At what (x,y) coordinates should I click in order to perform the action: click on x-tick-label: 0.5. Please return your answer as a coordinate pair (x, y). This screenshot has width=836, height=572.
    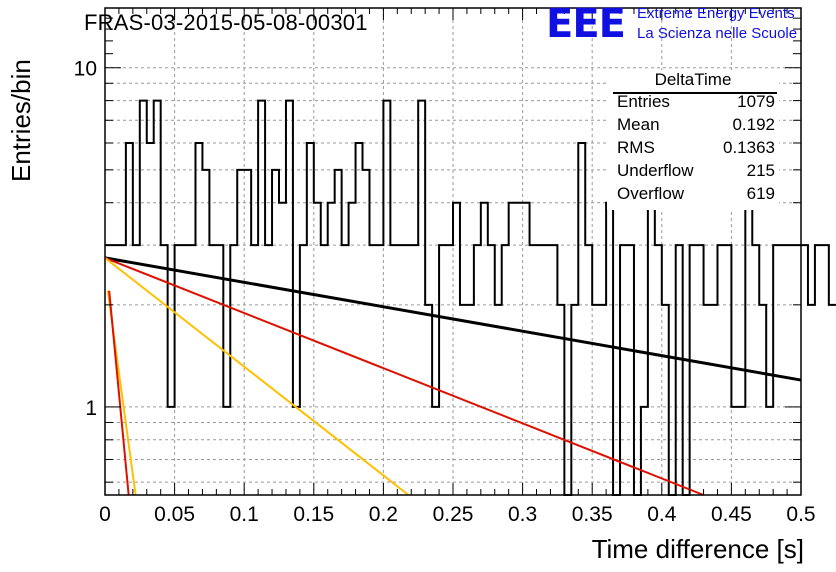
    Looking at the image, I should click on (800, 514).